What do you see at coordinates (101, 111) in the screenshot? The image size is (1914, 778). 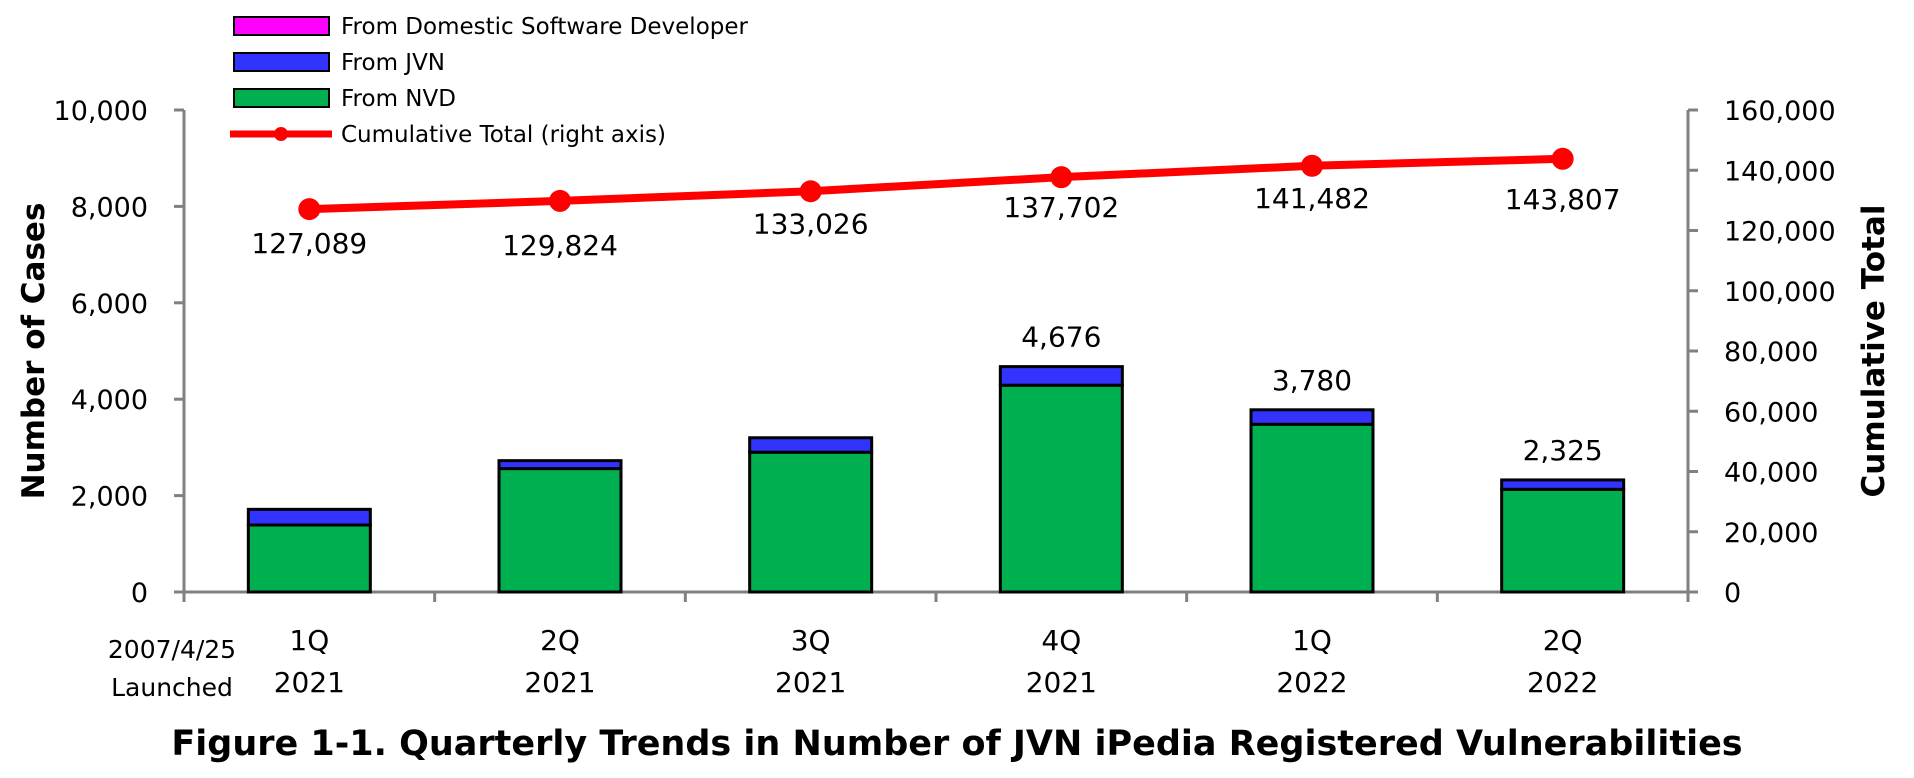 I see `left-tick-label: 10,000` at bounding box center [101, 111].